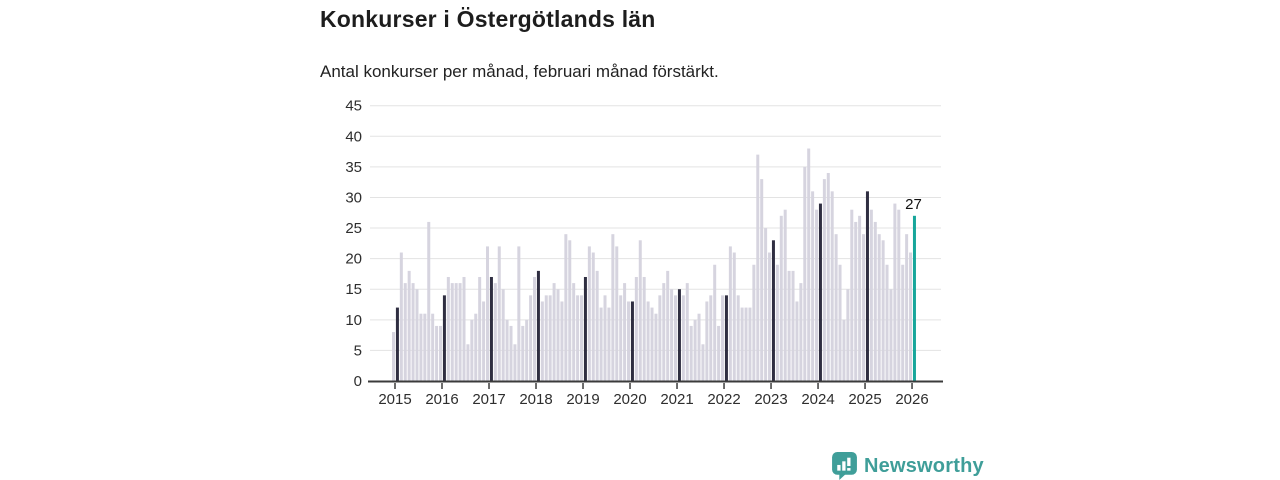 Image resolution: width=1280 pixels, height=480 pixels. Describe the element at coordinates (353, 106) in the screenshot. I see `y-tick-label: 45` at that location.